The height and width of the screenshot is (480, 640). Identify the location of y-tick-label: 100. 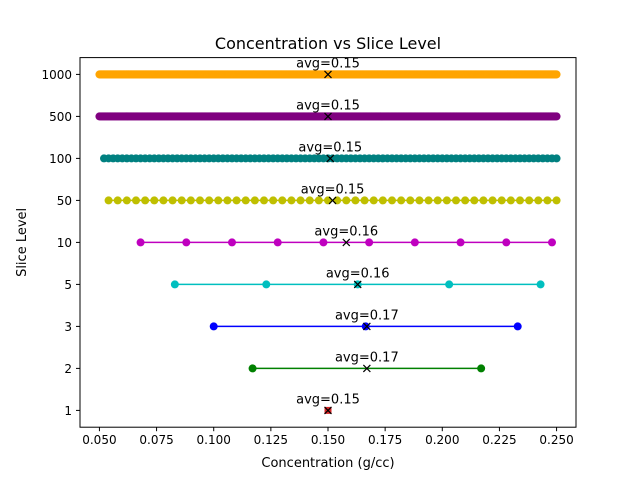
(60, 159).